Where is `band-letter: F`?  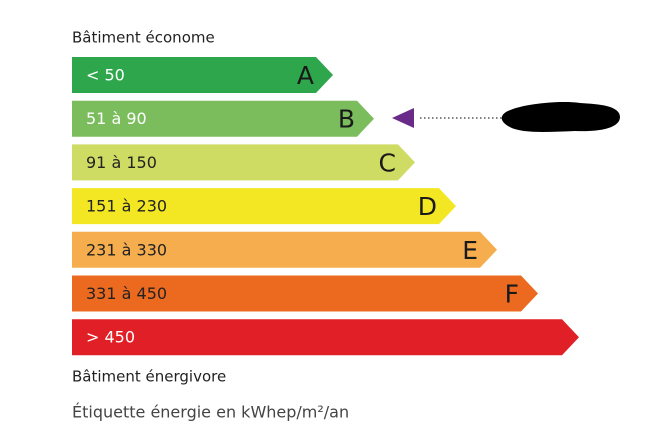
band-letter: F is located at coordinates (512, 294).